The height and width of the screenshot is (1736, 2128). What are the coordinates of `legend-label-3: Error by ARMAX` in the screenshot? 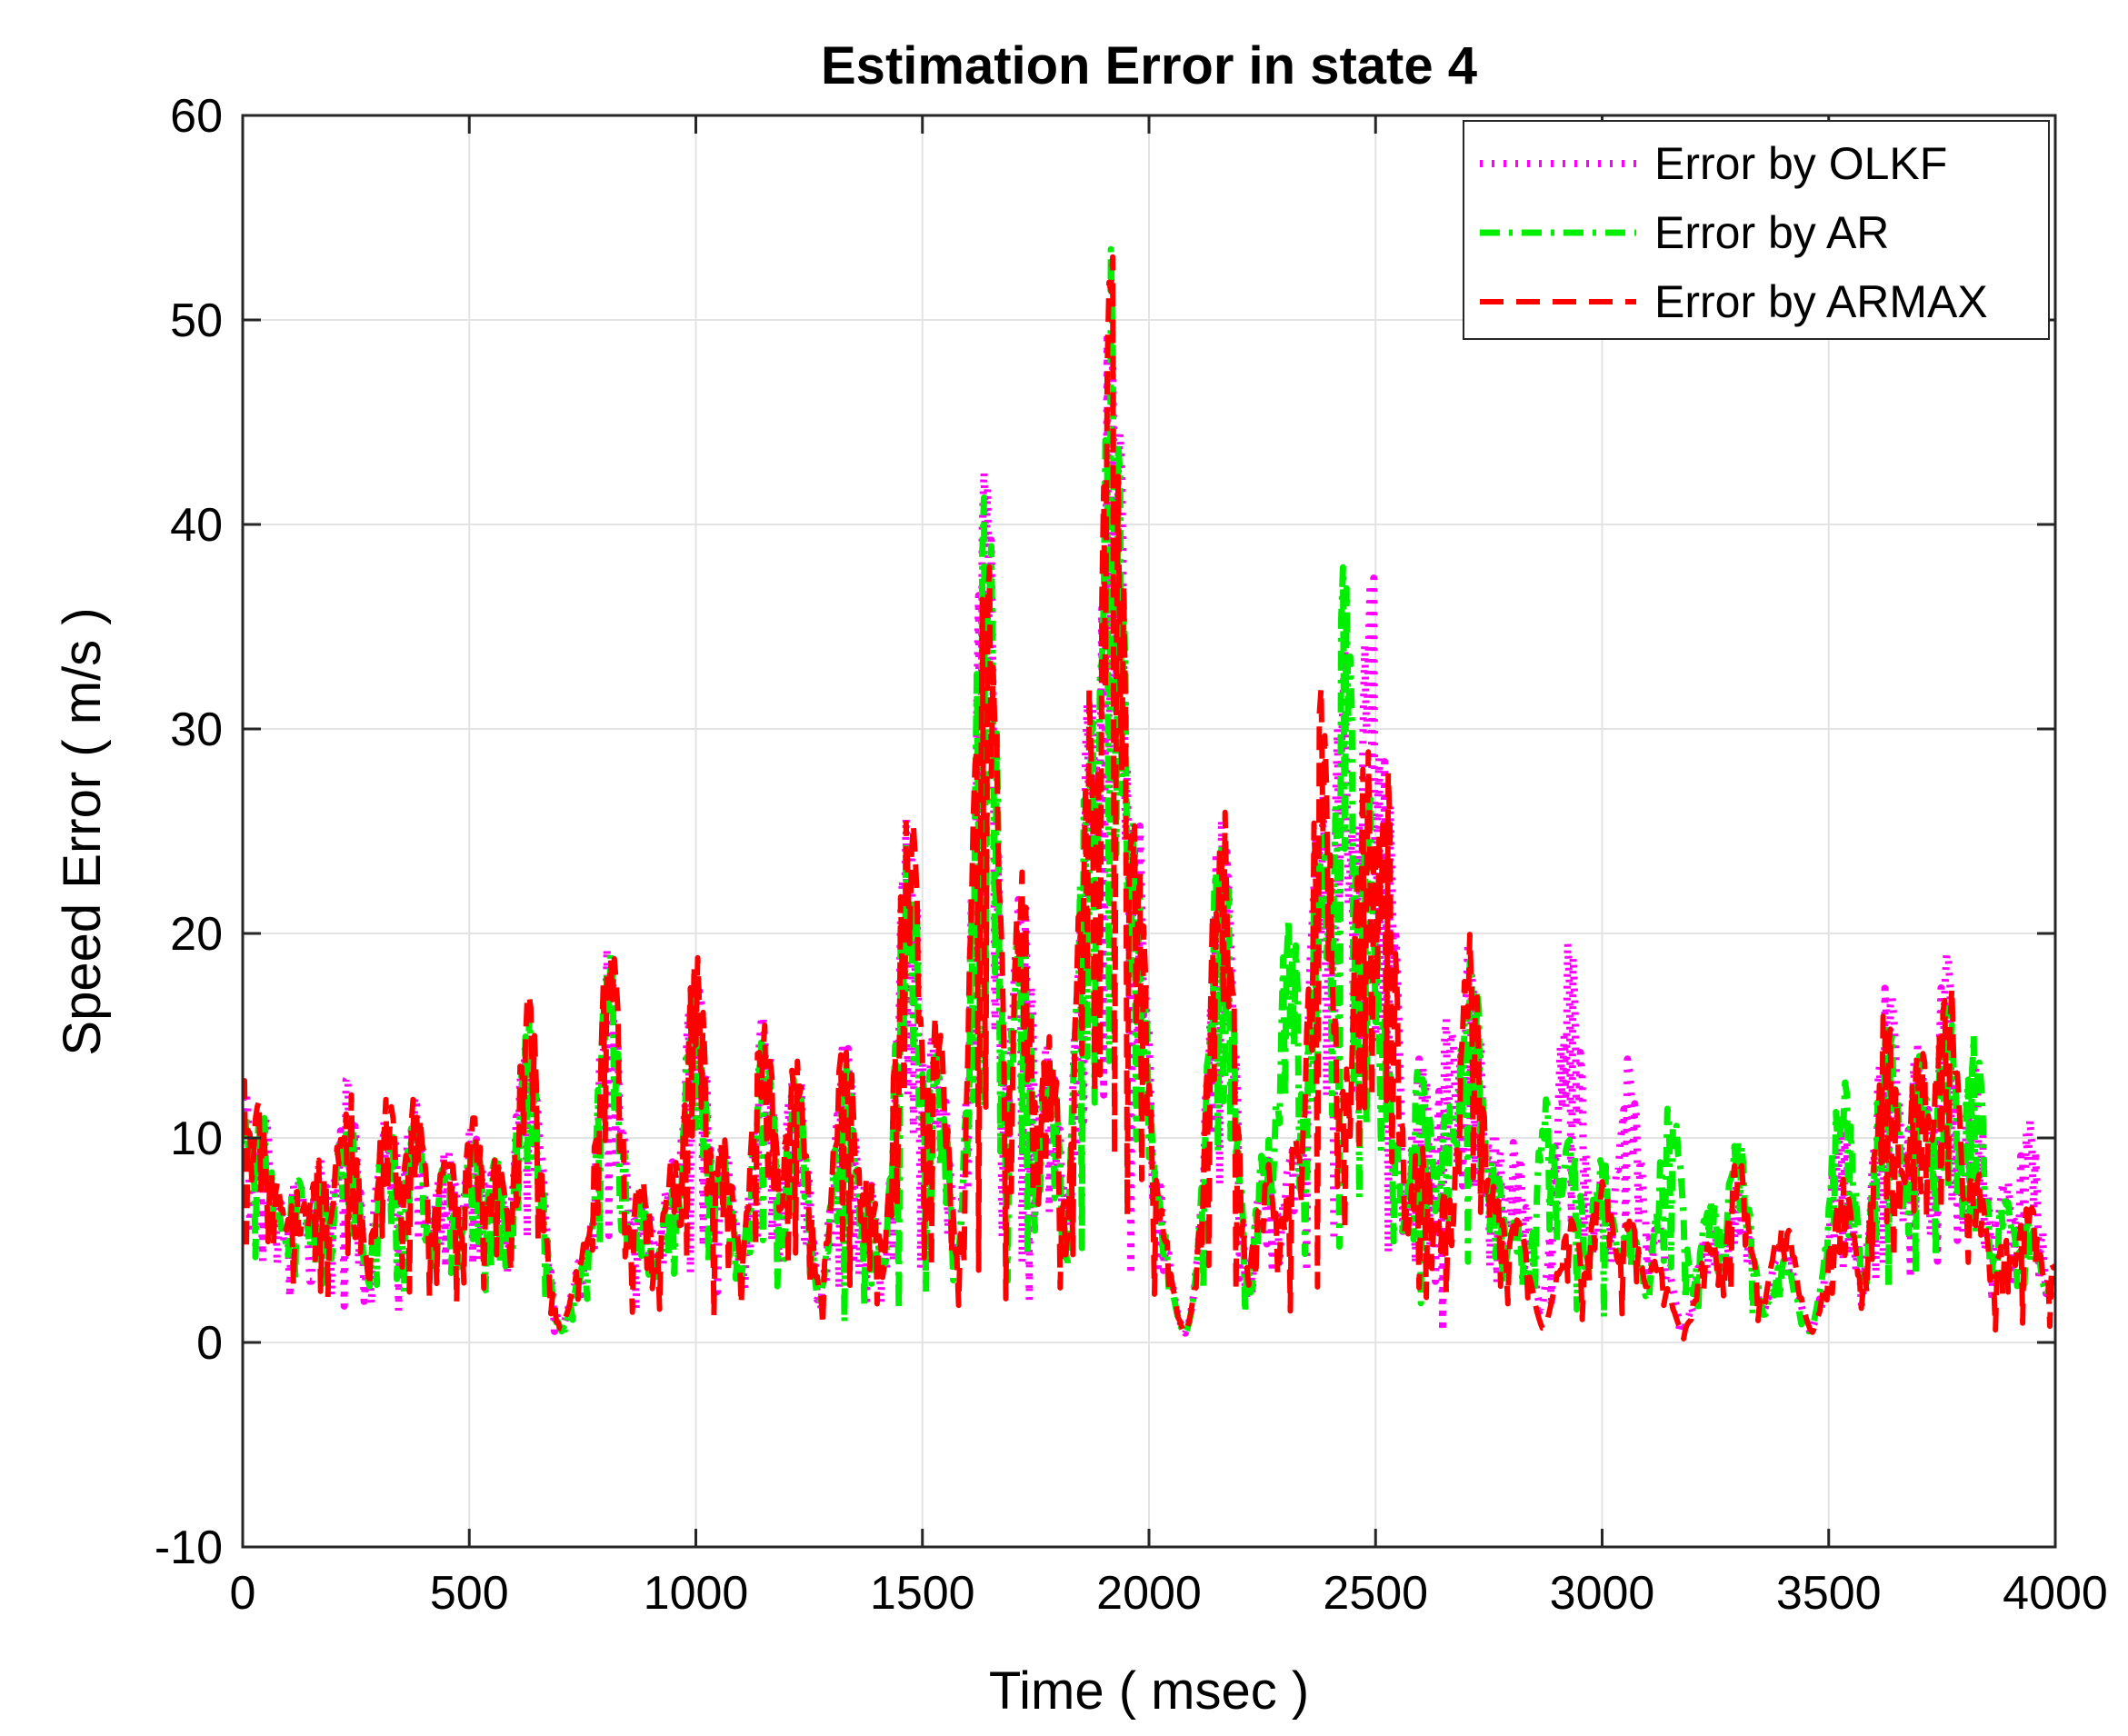 It's located at (1821, 301).